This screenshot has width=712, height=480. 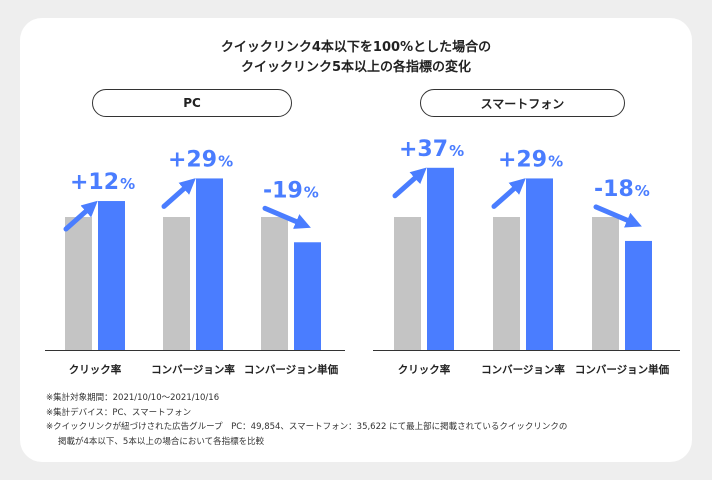 What do you see at coordinates (424, 369) in the screenshot?
I see `category-label-smartphone-0: クリック率` at bounding box center [424, 369].